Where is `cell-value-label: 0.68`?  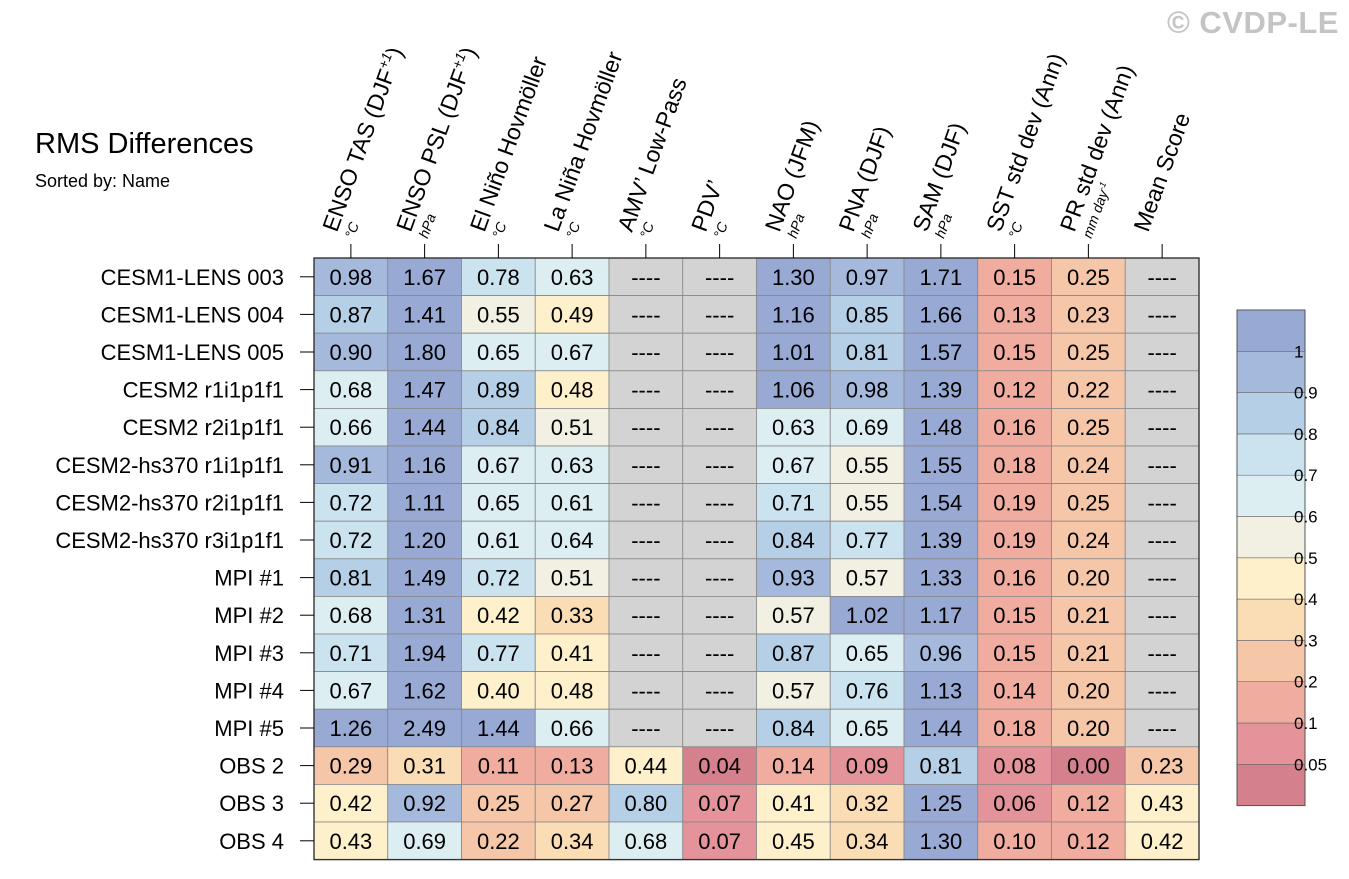 cell-value-label: 0.68 is located at coordinates (645, 841).